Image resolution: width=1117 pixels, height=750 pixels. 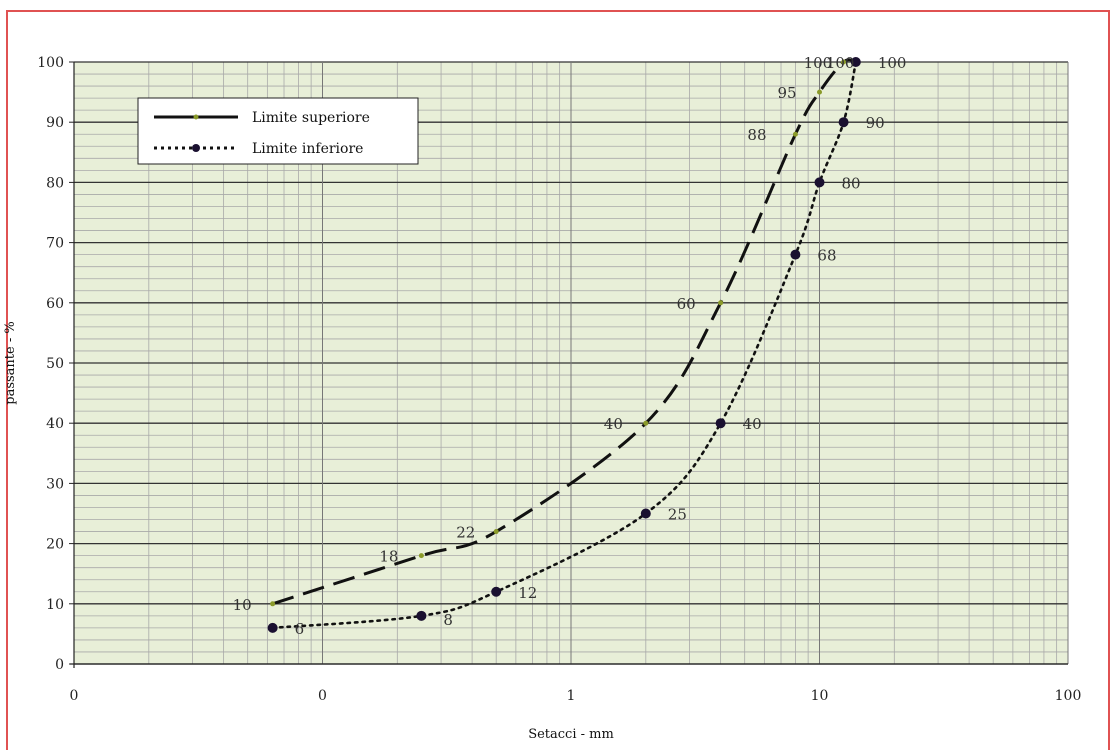 What do you see at coordinates (55, 605) in the screenshot?
I see `y-tick-label: 10` at bounding box center [55, 605].